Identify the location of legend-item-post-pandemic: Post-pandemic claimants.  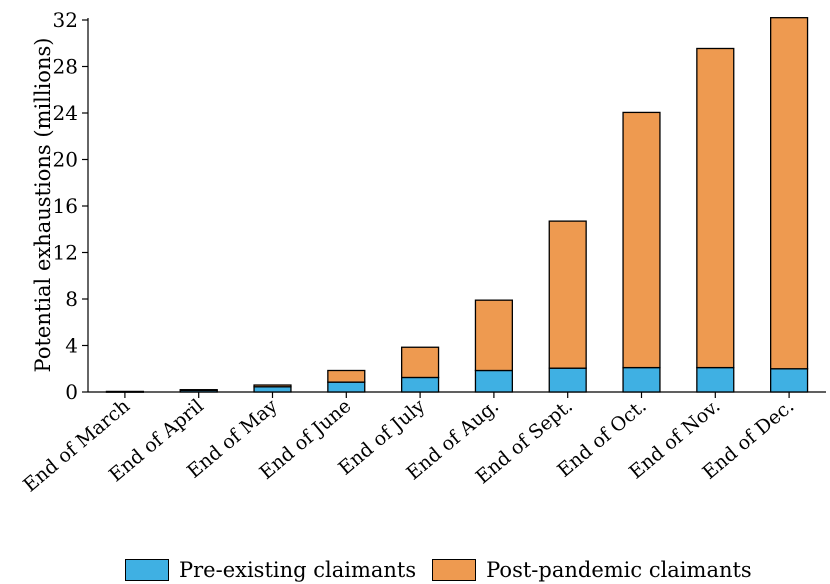
(592, 570).